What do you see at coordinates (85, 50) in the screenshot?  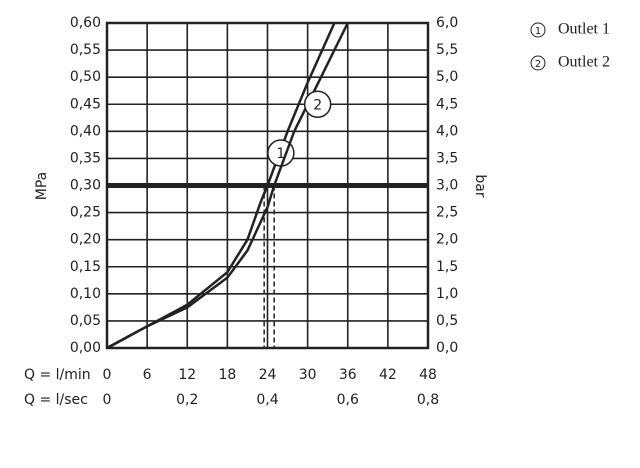 I see `y-tick-label: 0,55` at bounding box center [85, 50].